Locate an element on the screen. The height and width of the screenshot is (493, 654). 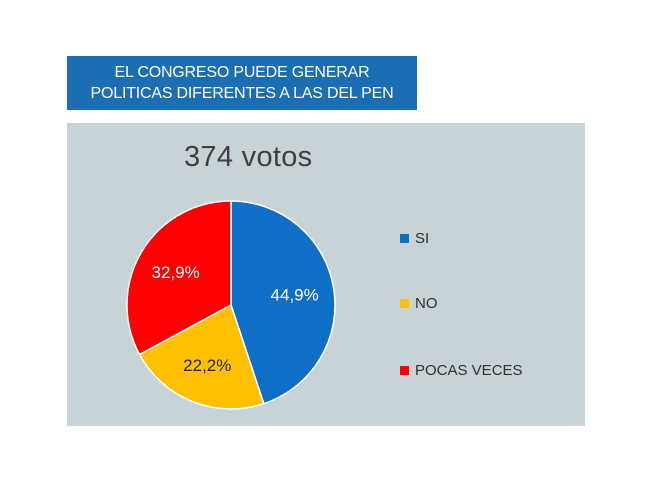
legend-label: SI is located at coordinates (422, 238).